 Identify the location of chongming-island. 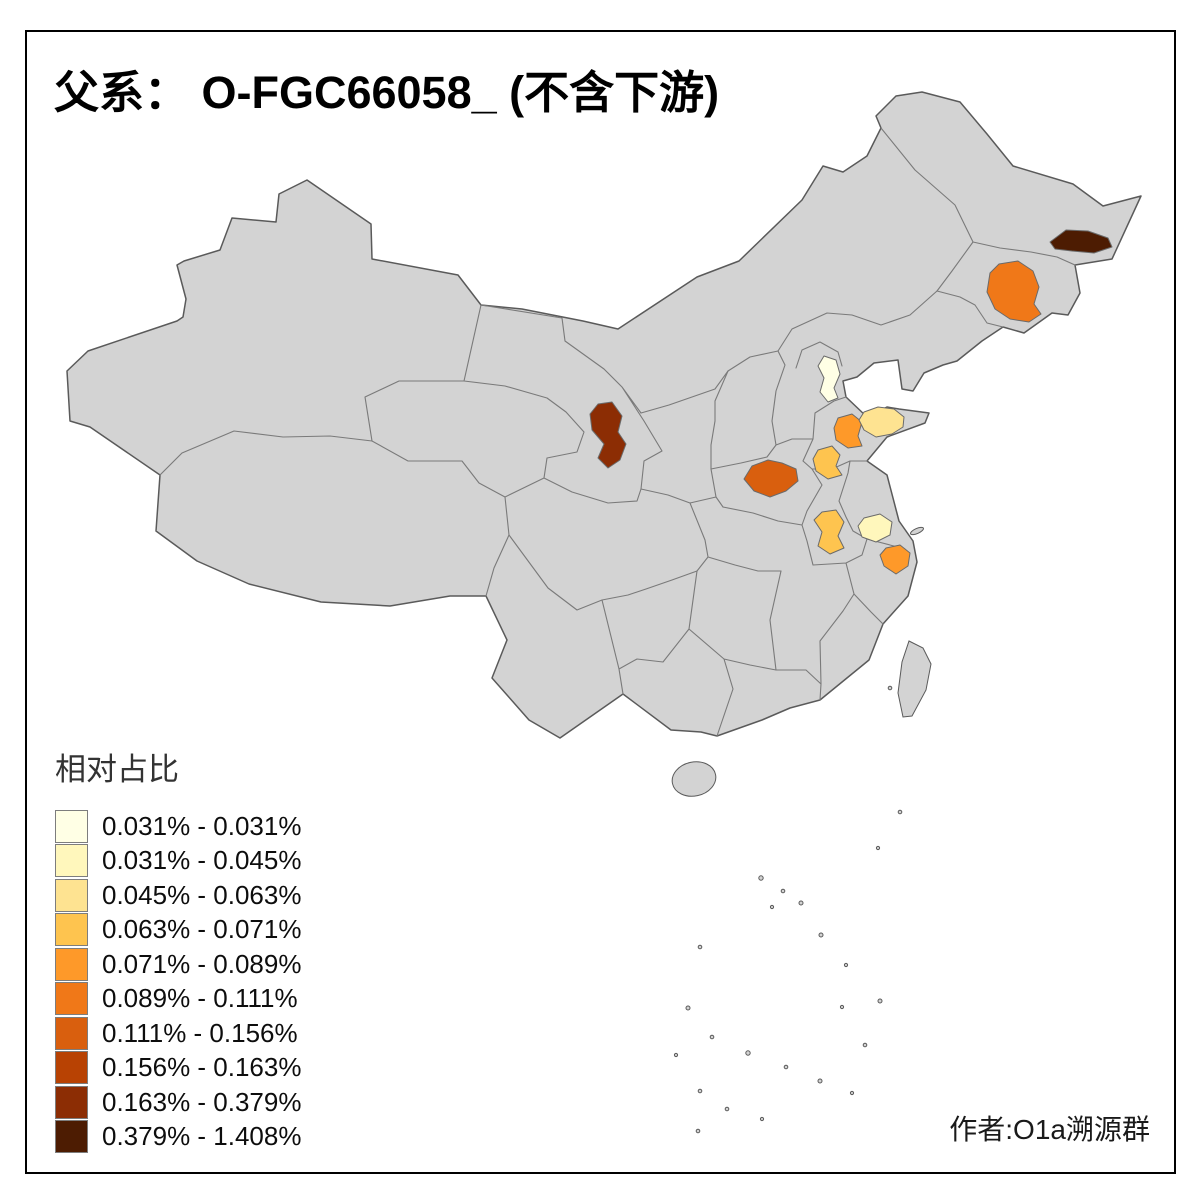
(917, 531).